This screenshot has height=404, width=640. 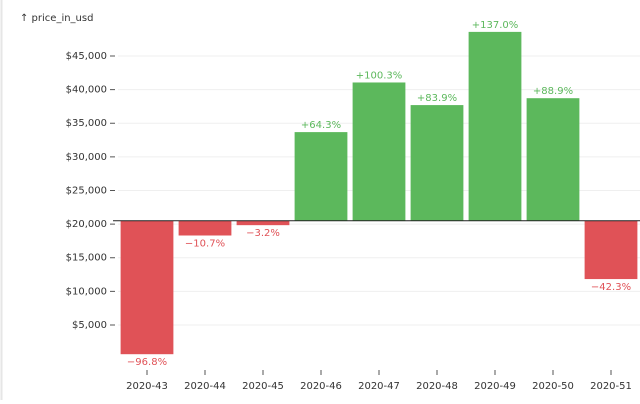 What do you see at coordinates (263, 233) in the screenshot?
I see `value-label: −3.2%` at bounding box center [263, 233].